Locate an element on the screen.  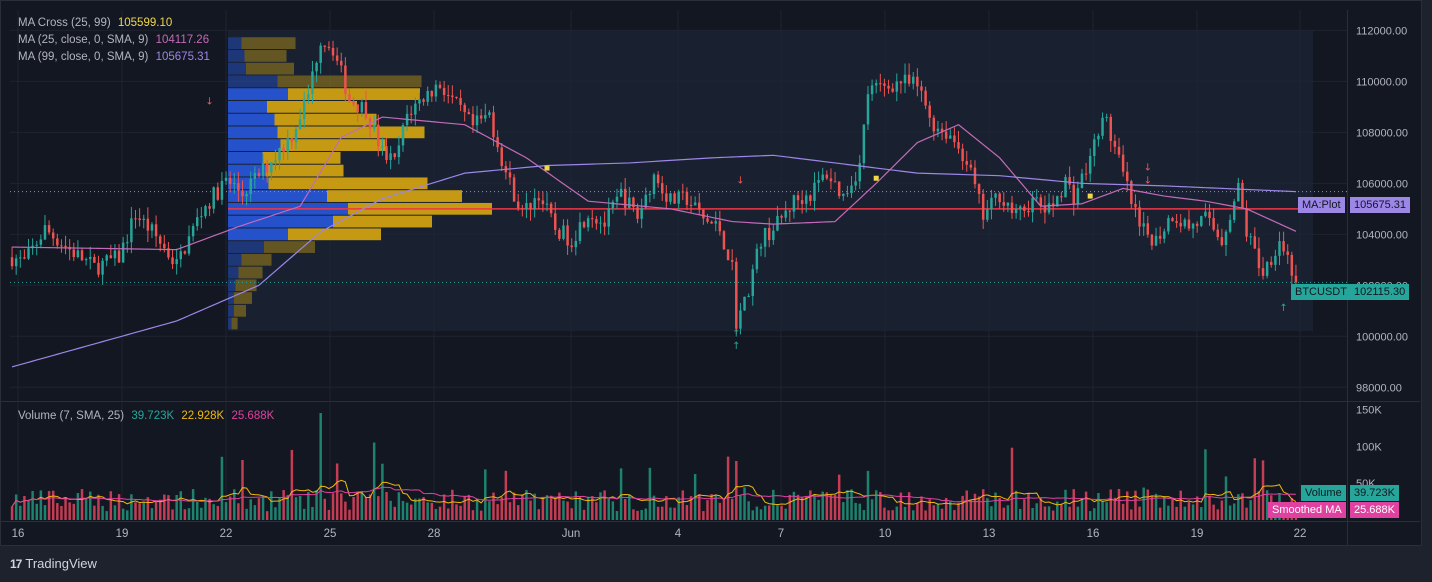
footer-brand: 17 TradingView is located at coordinates (53, 563).